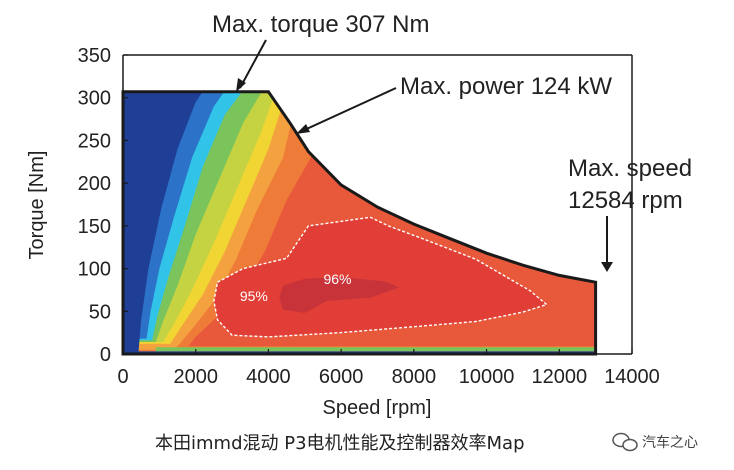  Describe the element at coordinates (94, 141) in the screenshot. I see `y-tick-label: 250` at that location.